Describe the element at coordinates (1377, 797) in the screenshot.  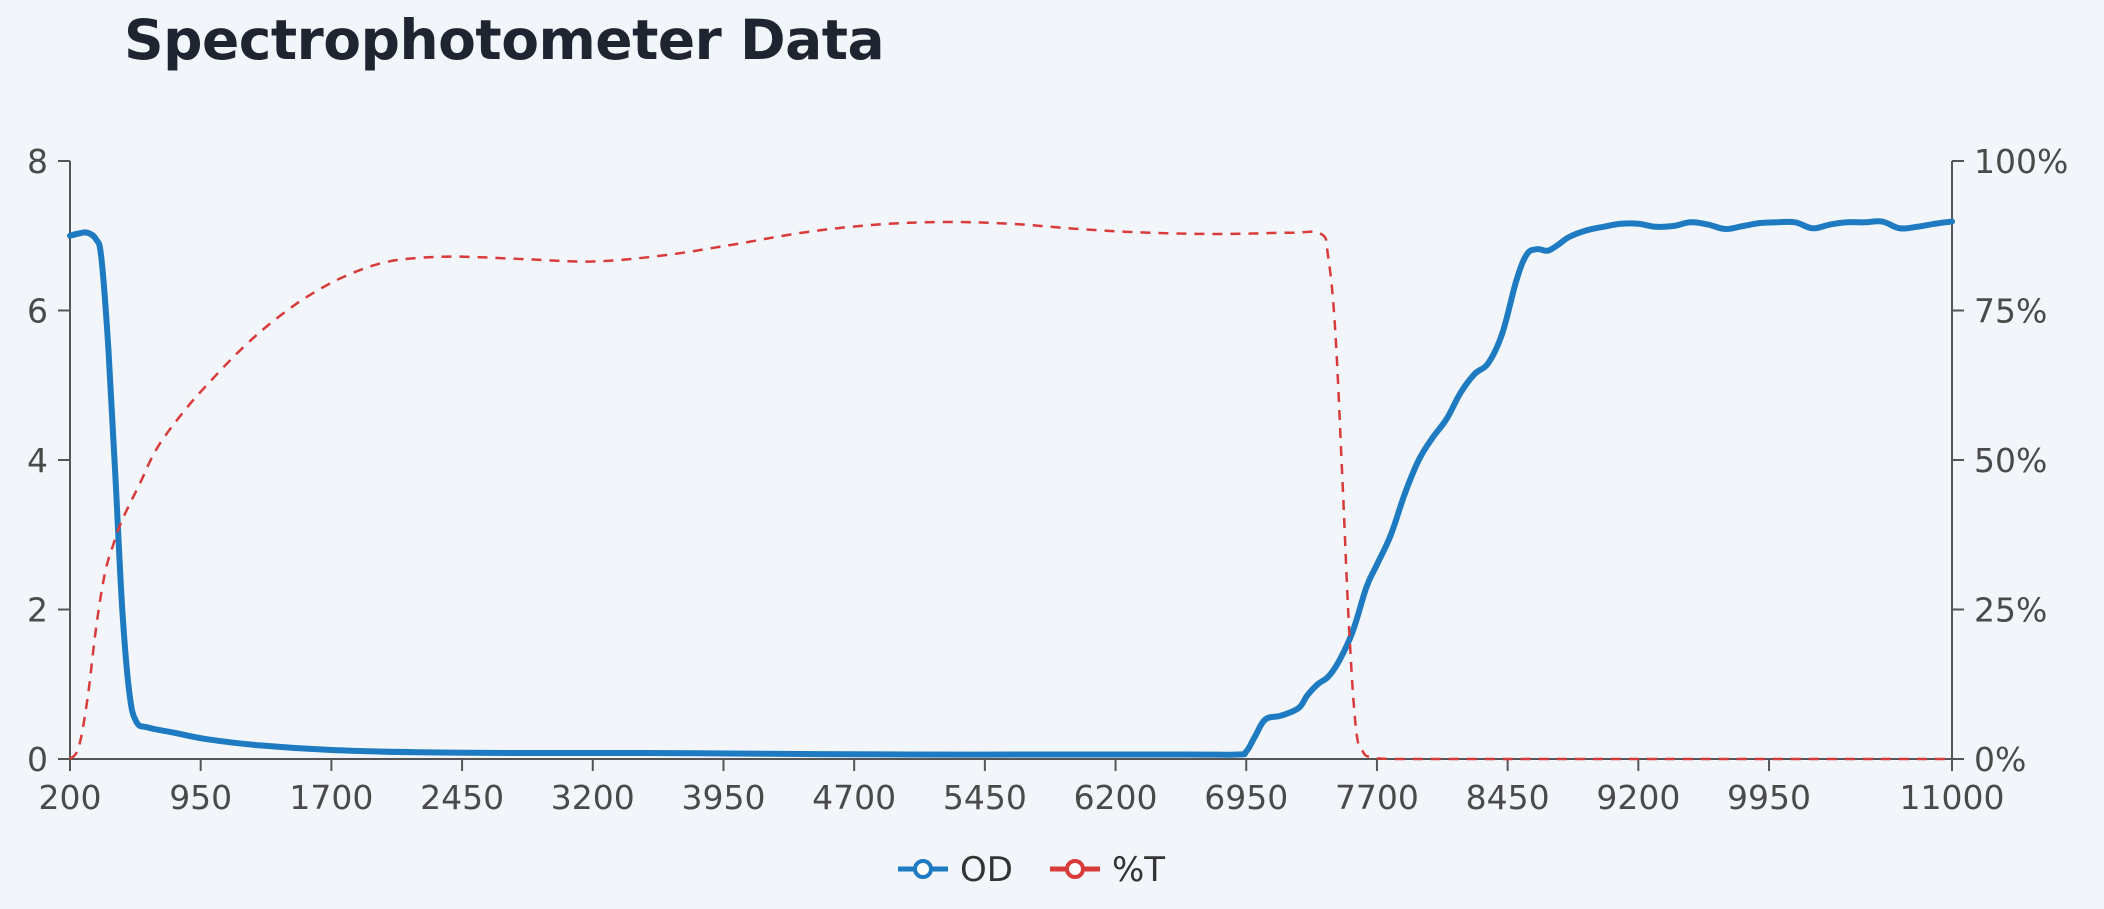
I see `x-tick-label: 7700` at that location.